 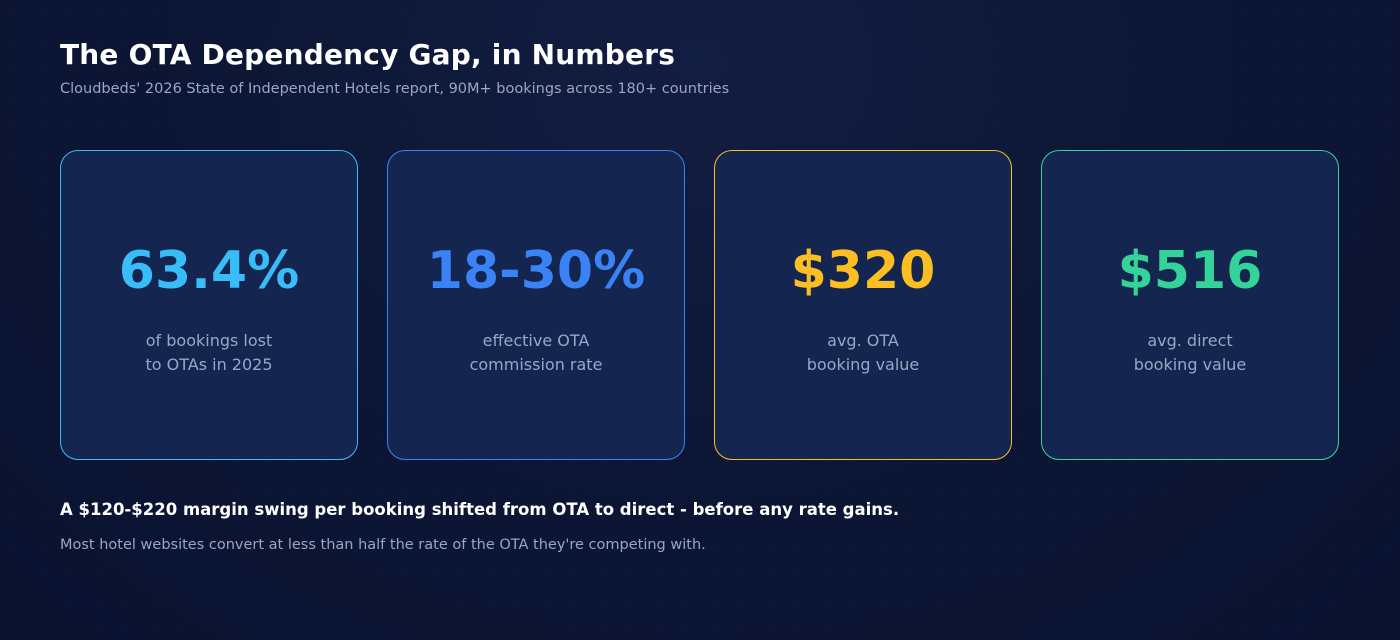 What do you see at coordinates (536, 340) in the screenshot?
I see `stat-description-line: effective OTA` at bounding box center [536, 340].